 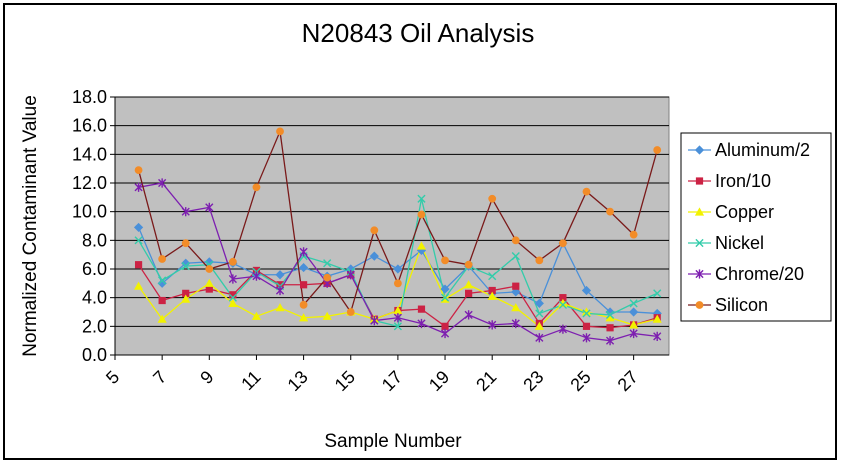 What do you see at coordinates (159, 377) in the screenshot?
I see `x-tick-label: 7` at bounding box center [159, 377].